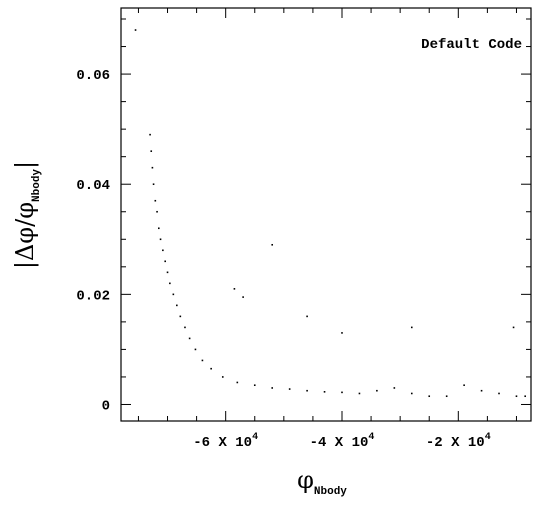  I want to click on x-tick-label: -4 X 104, so click(342, 441).